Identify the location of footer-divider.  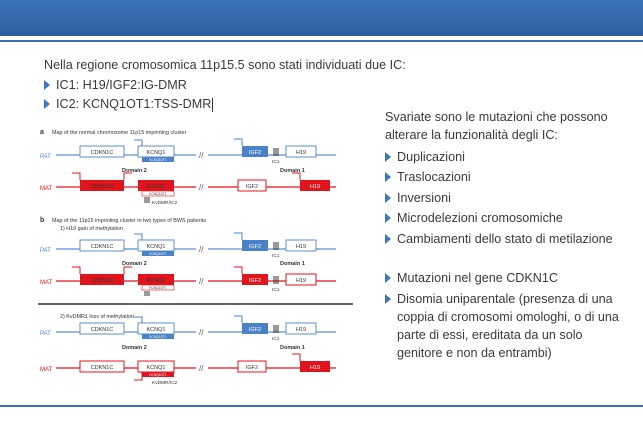
(321, 406).